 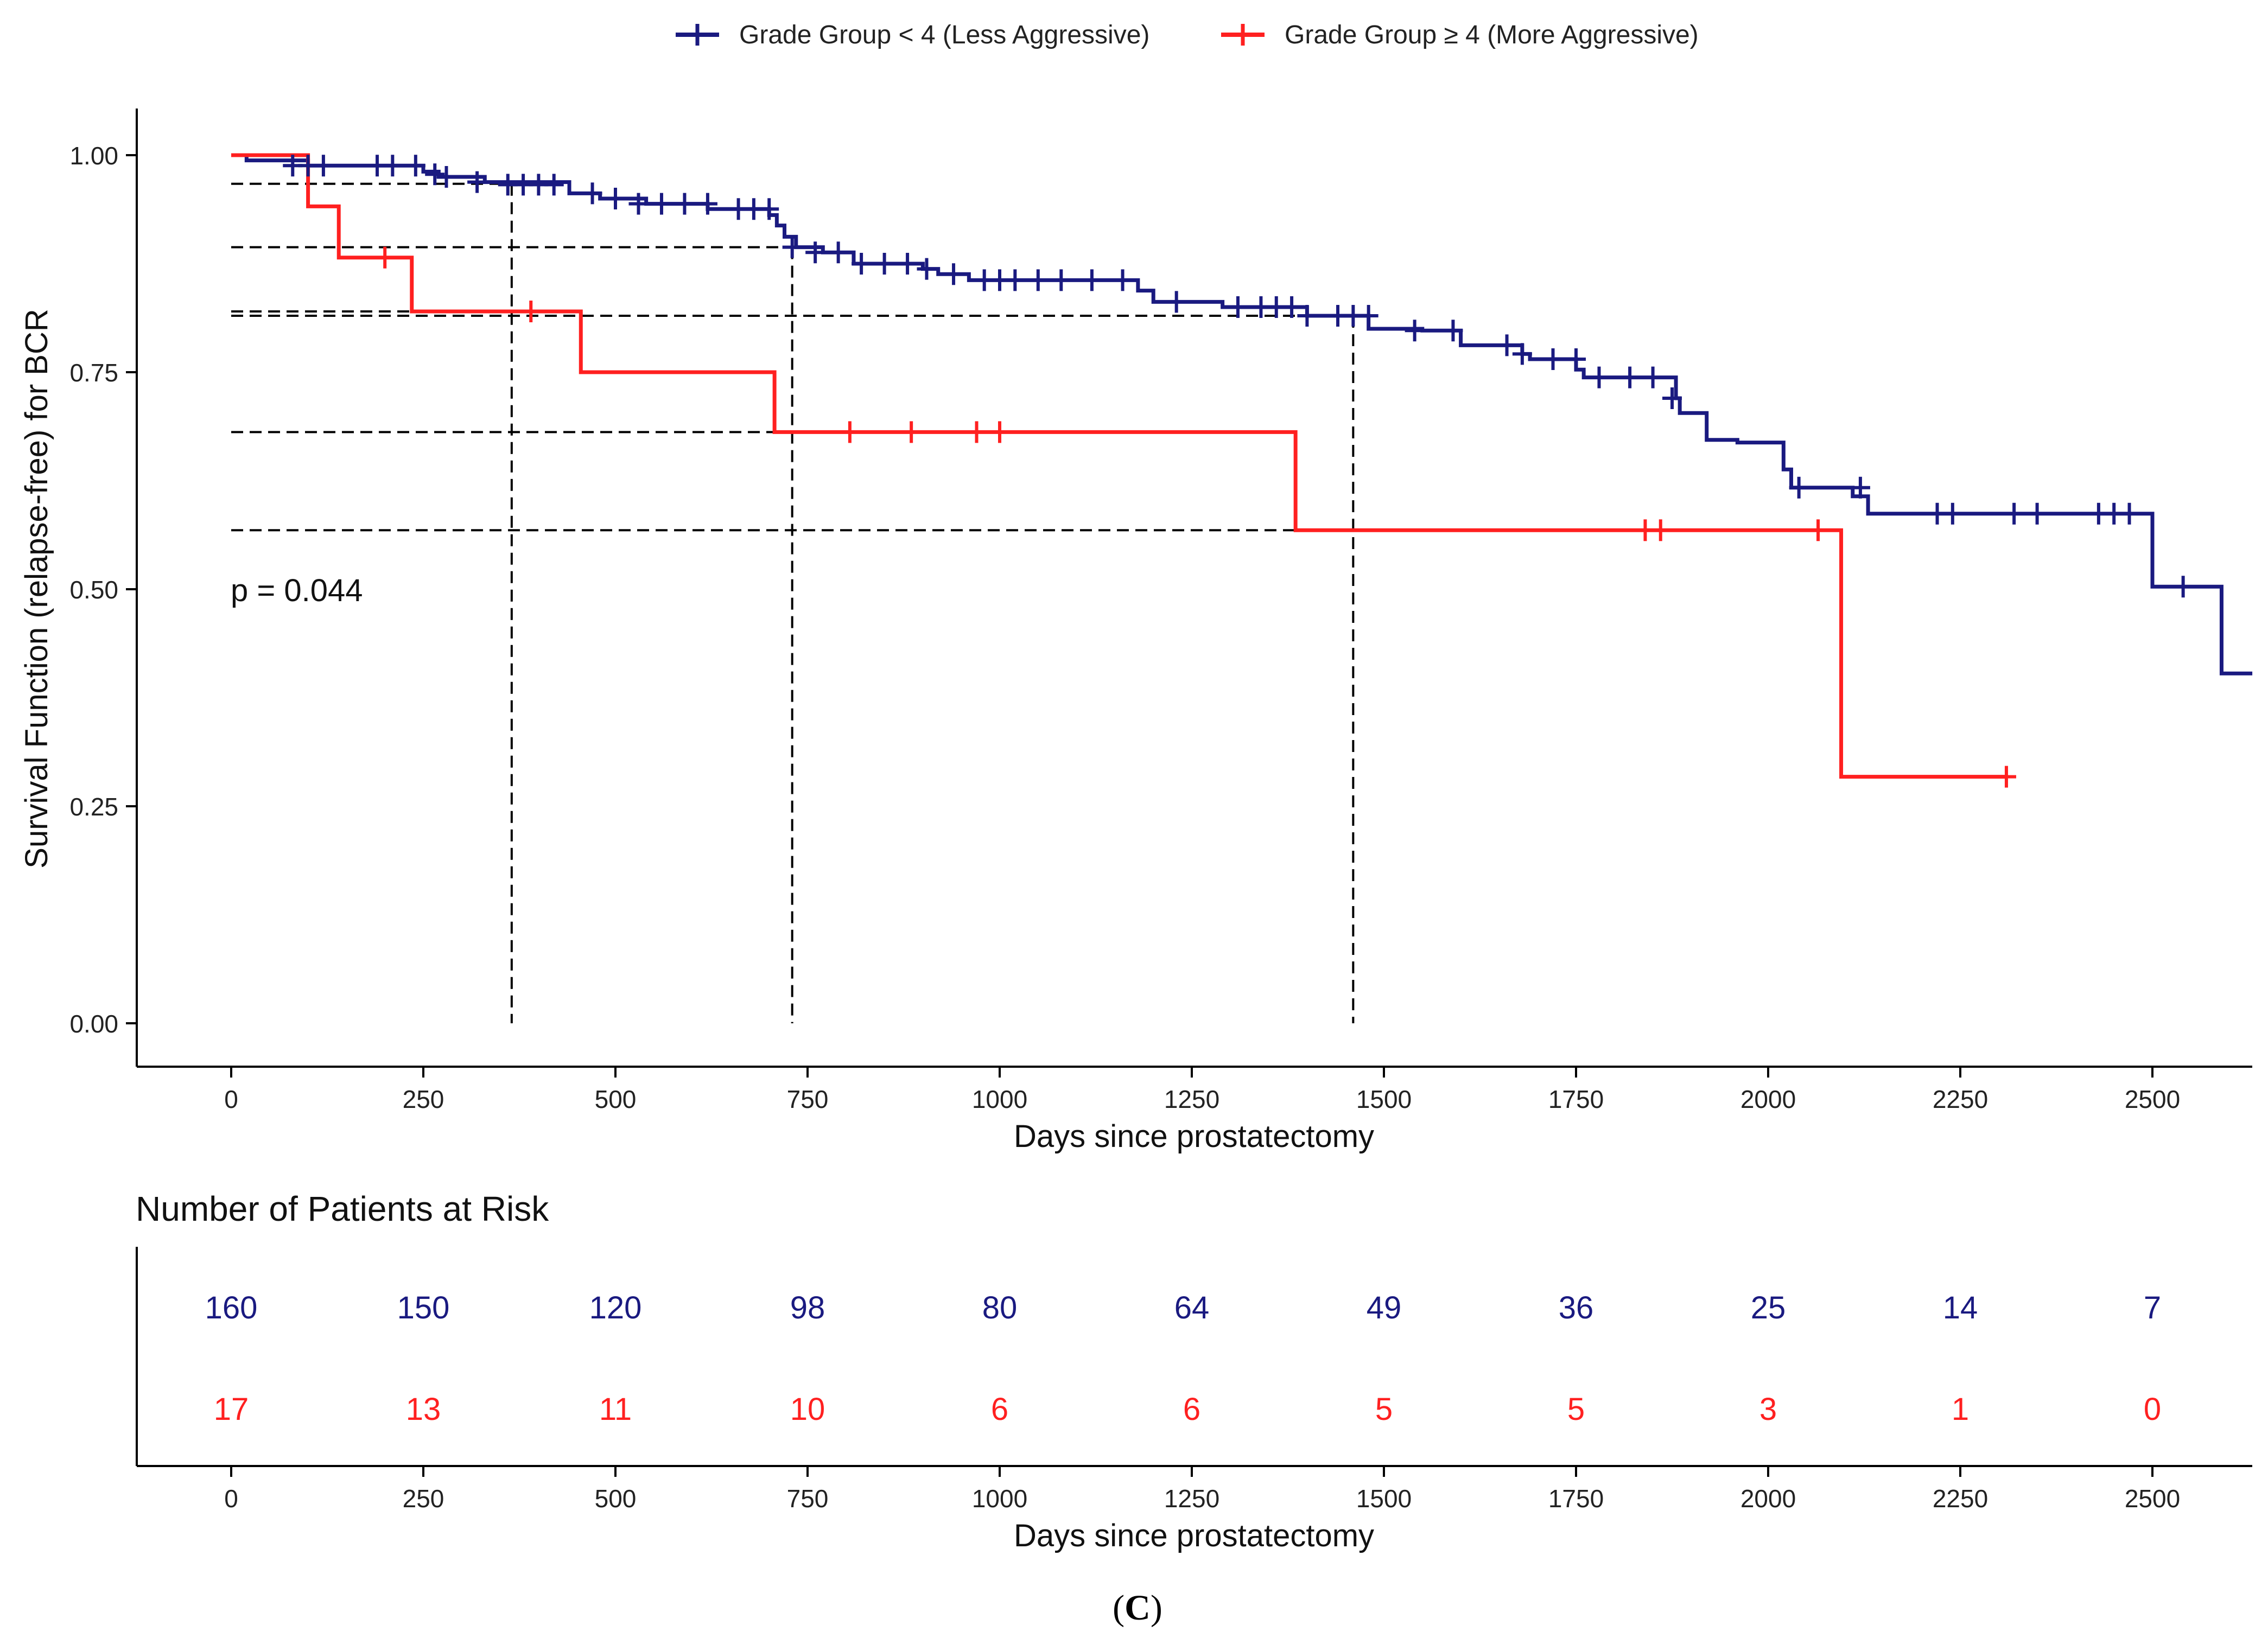 I want to click on y-axis-ticks: 0.00 0.25 0.50 0.75 1.00, so click(x=103, y=590).